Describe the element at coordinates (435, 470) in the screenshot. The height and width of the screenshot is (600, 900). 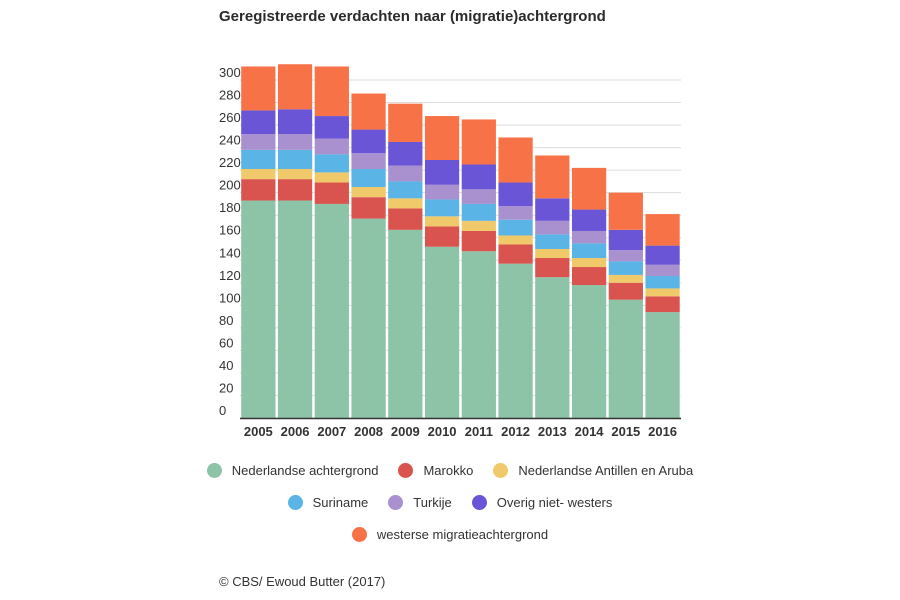
I see `legend-item-marokko: Marokko` at that location.